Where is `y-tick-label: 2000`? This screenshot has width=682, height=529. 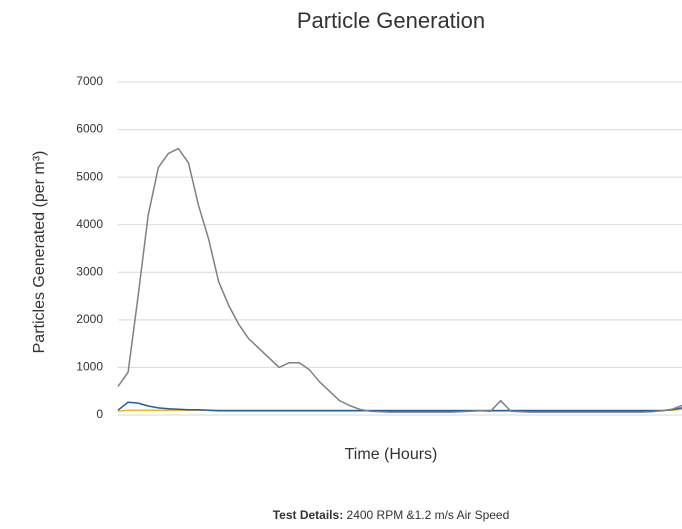 y-tick-label: 2000 is located at coordinates (89, 319).